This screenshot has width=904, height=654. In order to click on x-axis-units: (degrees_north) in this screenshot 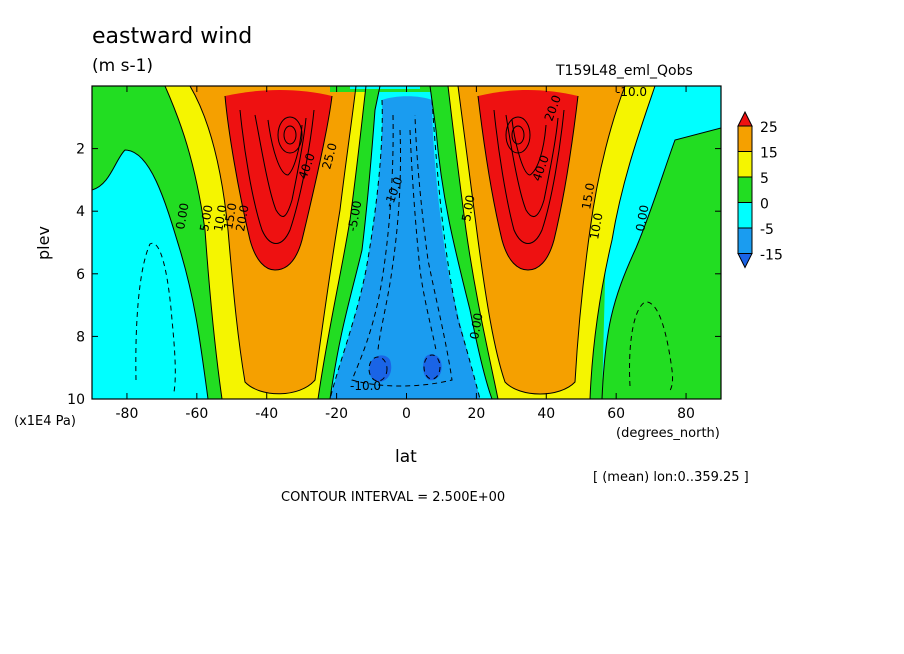, I will do `click(668, 433)`.